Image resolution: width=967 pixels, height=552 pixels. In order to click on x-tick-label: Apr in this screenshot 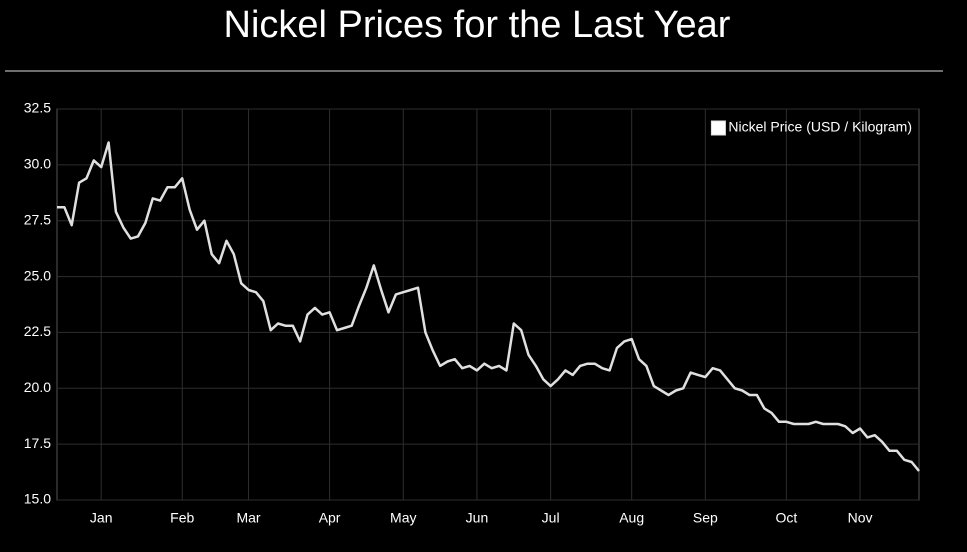, I will do `click(330, 518)`.